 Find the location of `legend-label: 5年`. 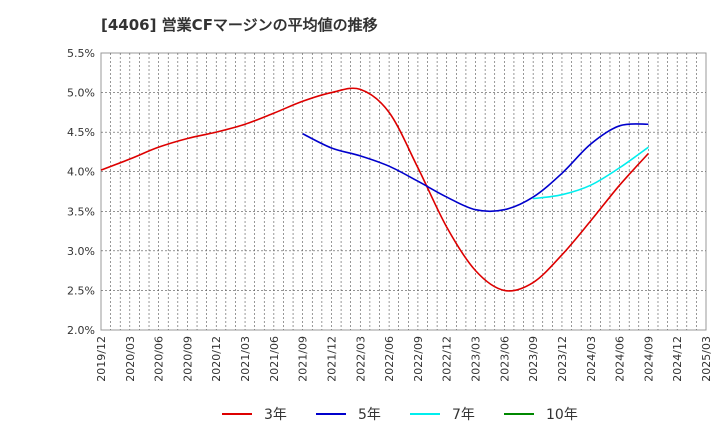

legend-label: 5年 is located at coordinates (369, 415).